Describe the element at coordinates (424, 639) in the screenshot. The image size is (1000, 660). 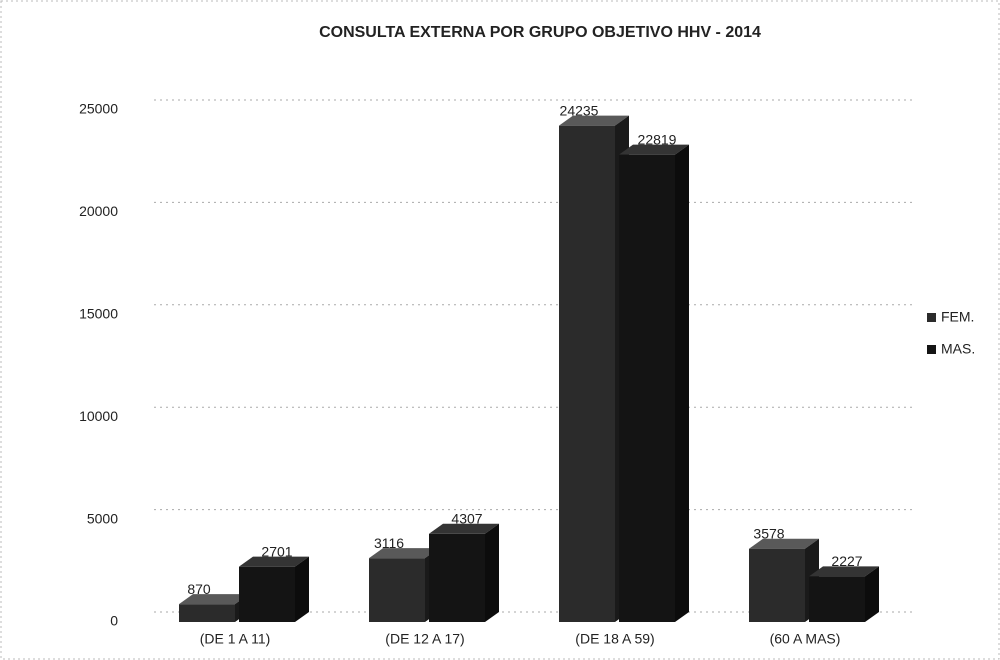
I see `x-tick-label: (DE 12 A 17)` at that location.